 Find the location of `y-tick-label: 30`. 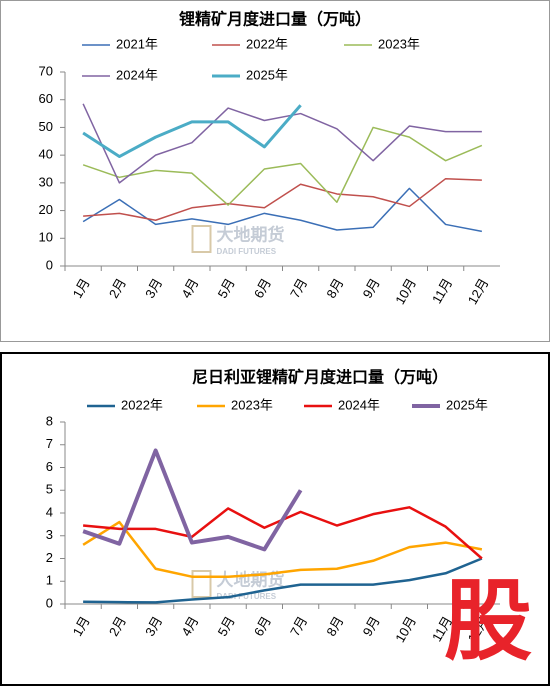

y-tick-label: 30 is located at coordinates (46, 181).